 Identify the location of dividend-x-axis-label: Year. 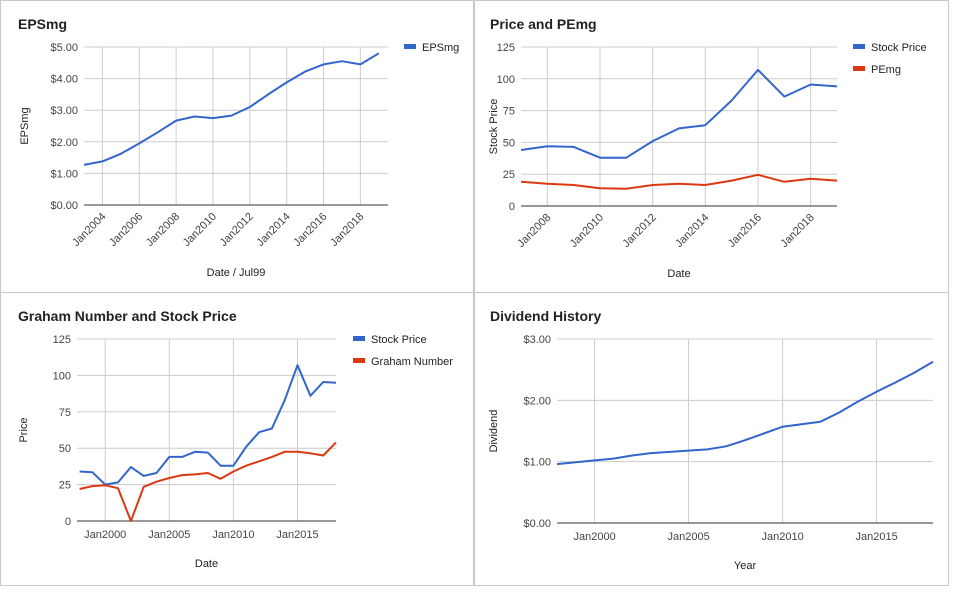
(745, 566).